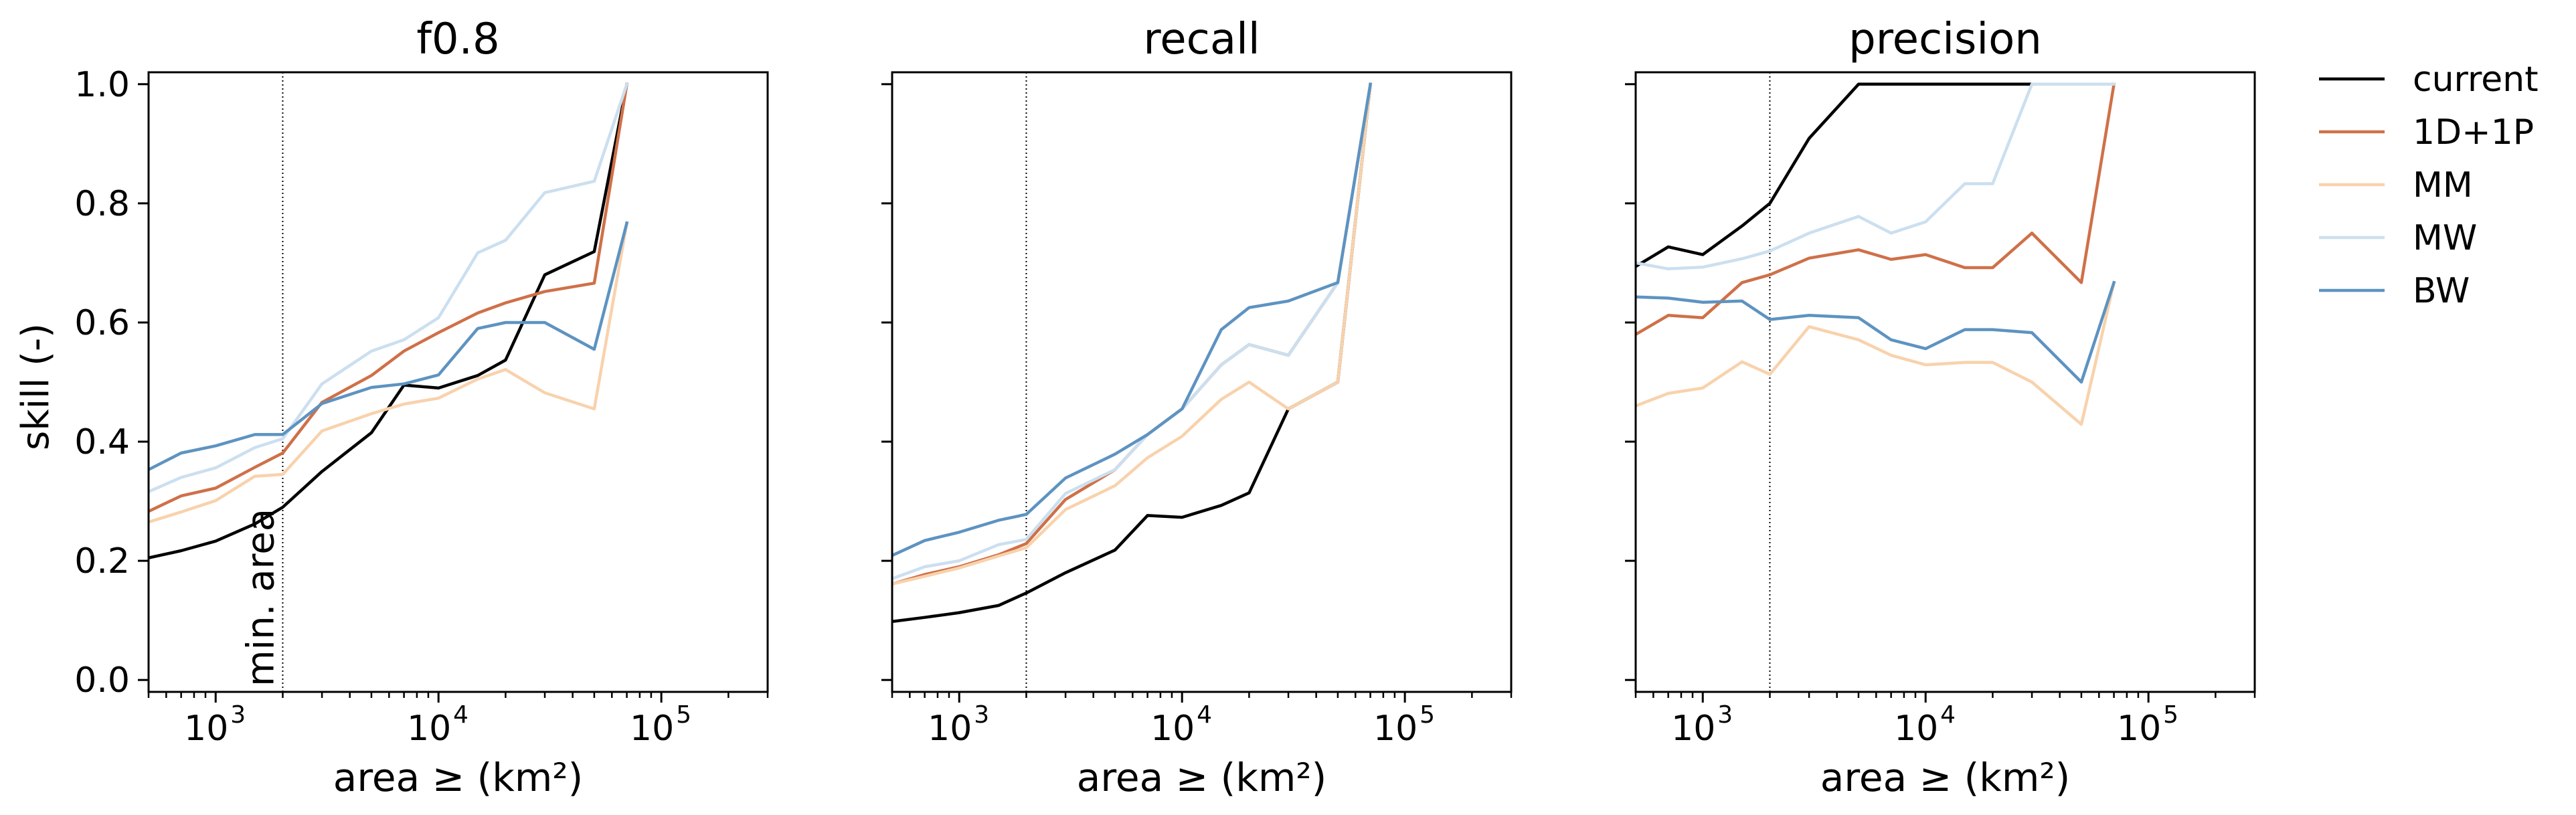 The width and height of the screenshot is (2576, 815). What do you see at coordinates (102, 561) in the screenshot?
I see `y-tick-label: 0.2` at bounding box center [102, 561].